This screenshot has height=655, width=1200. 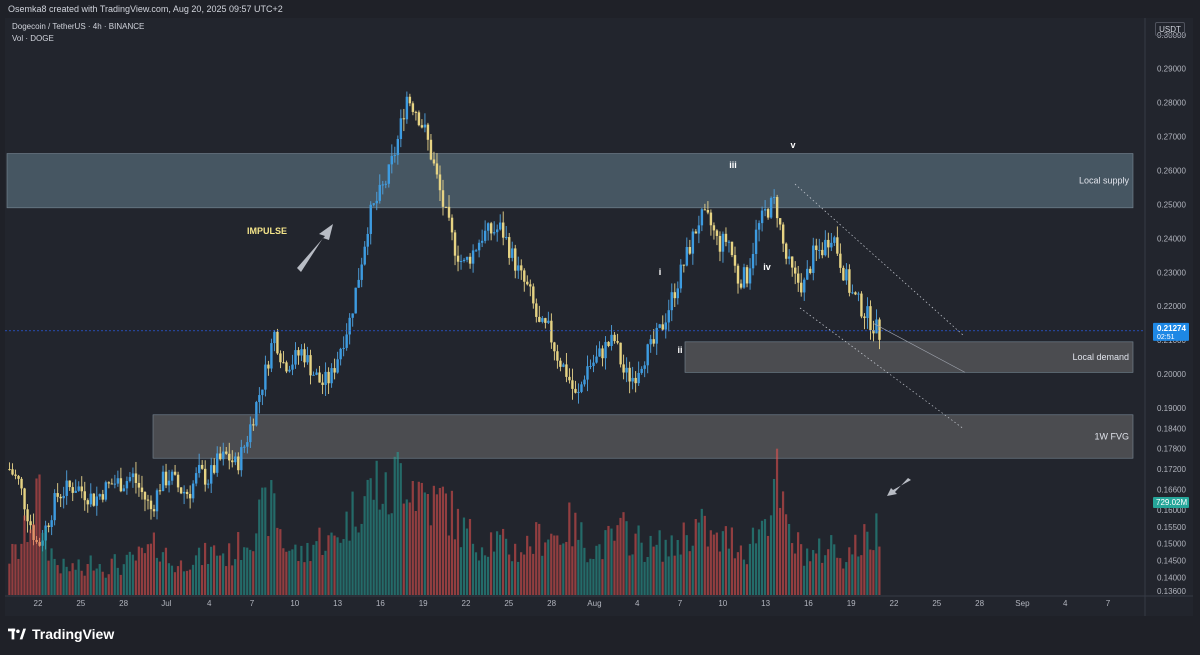 I want to click on channel-line-upper, so click(x=879, y=259).